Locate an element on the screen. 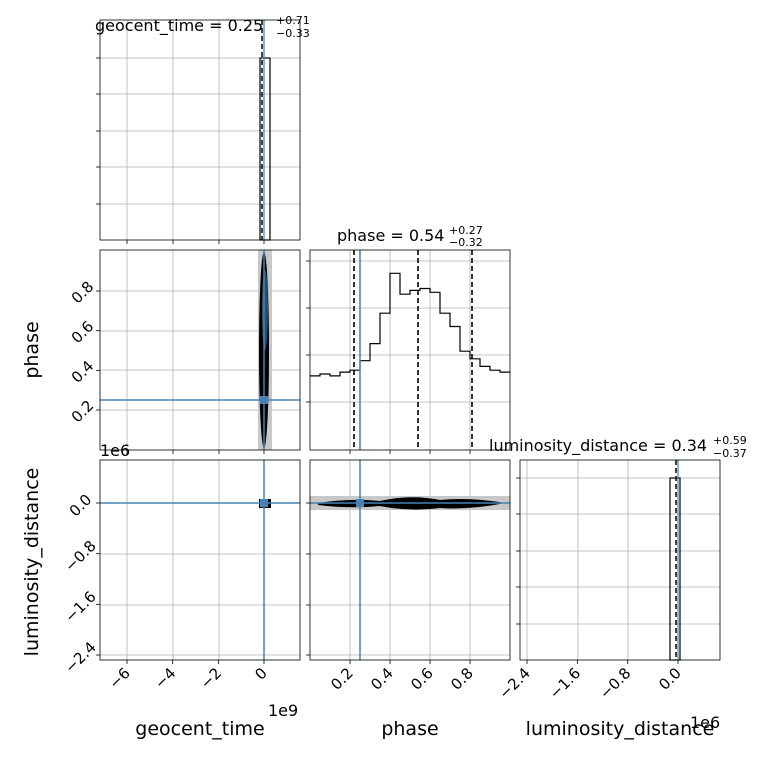 Image resolution: width=760 pixels, height=760 pixels. grid-distance-vs-phase is located at coordinates (410, 560).